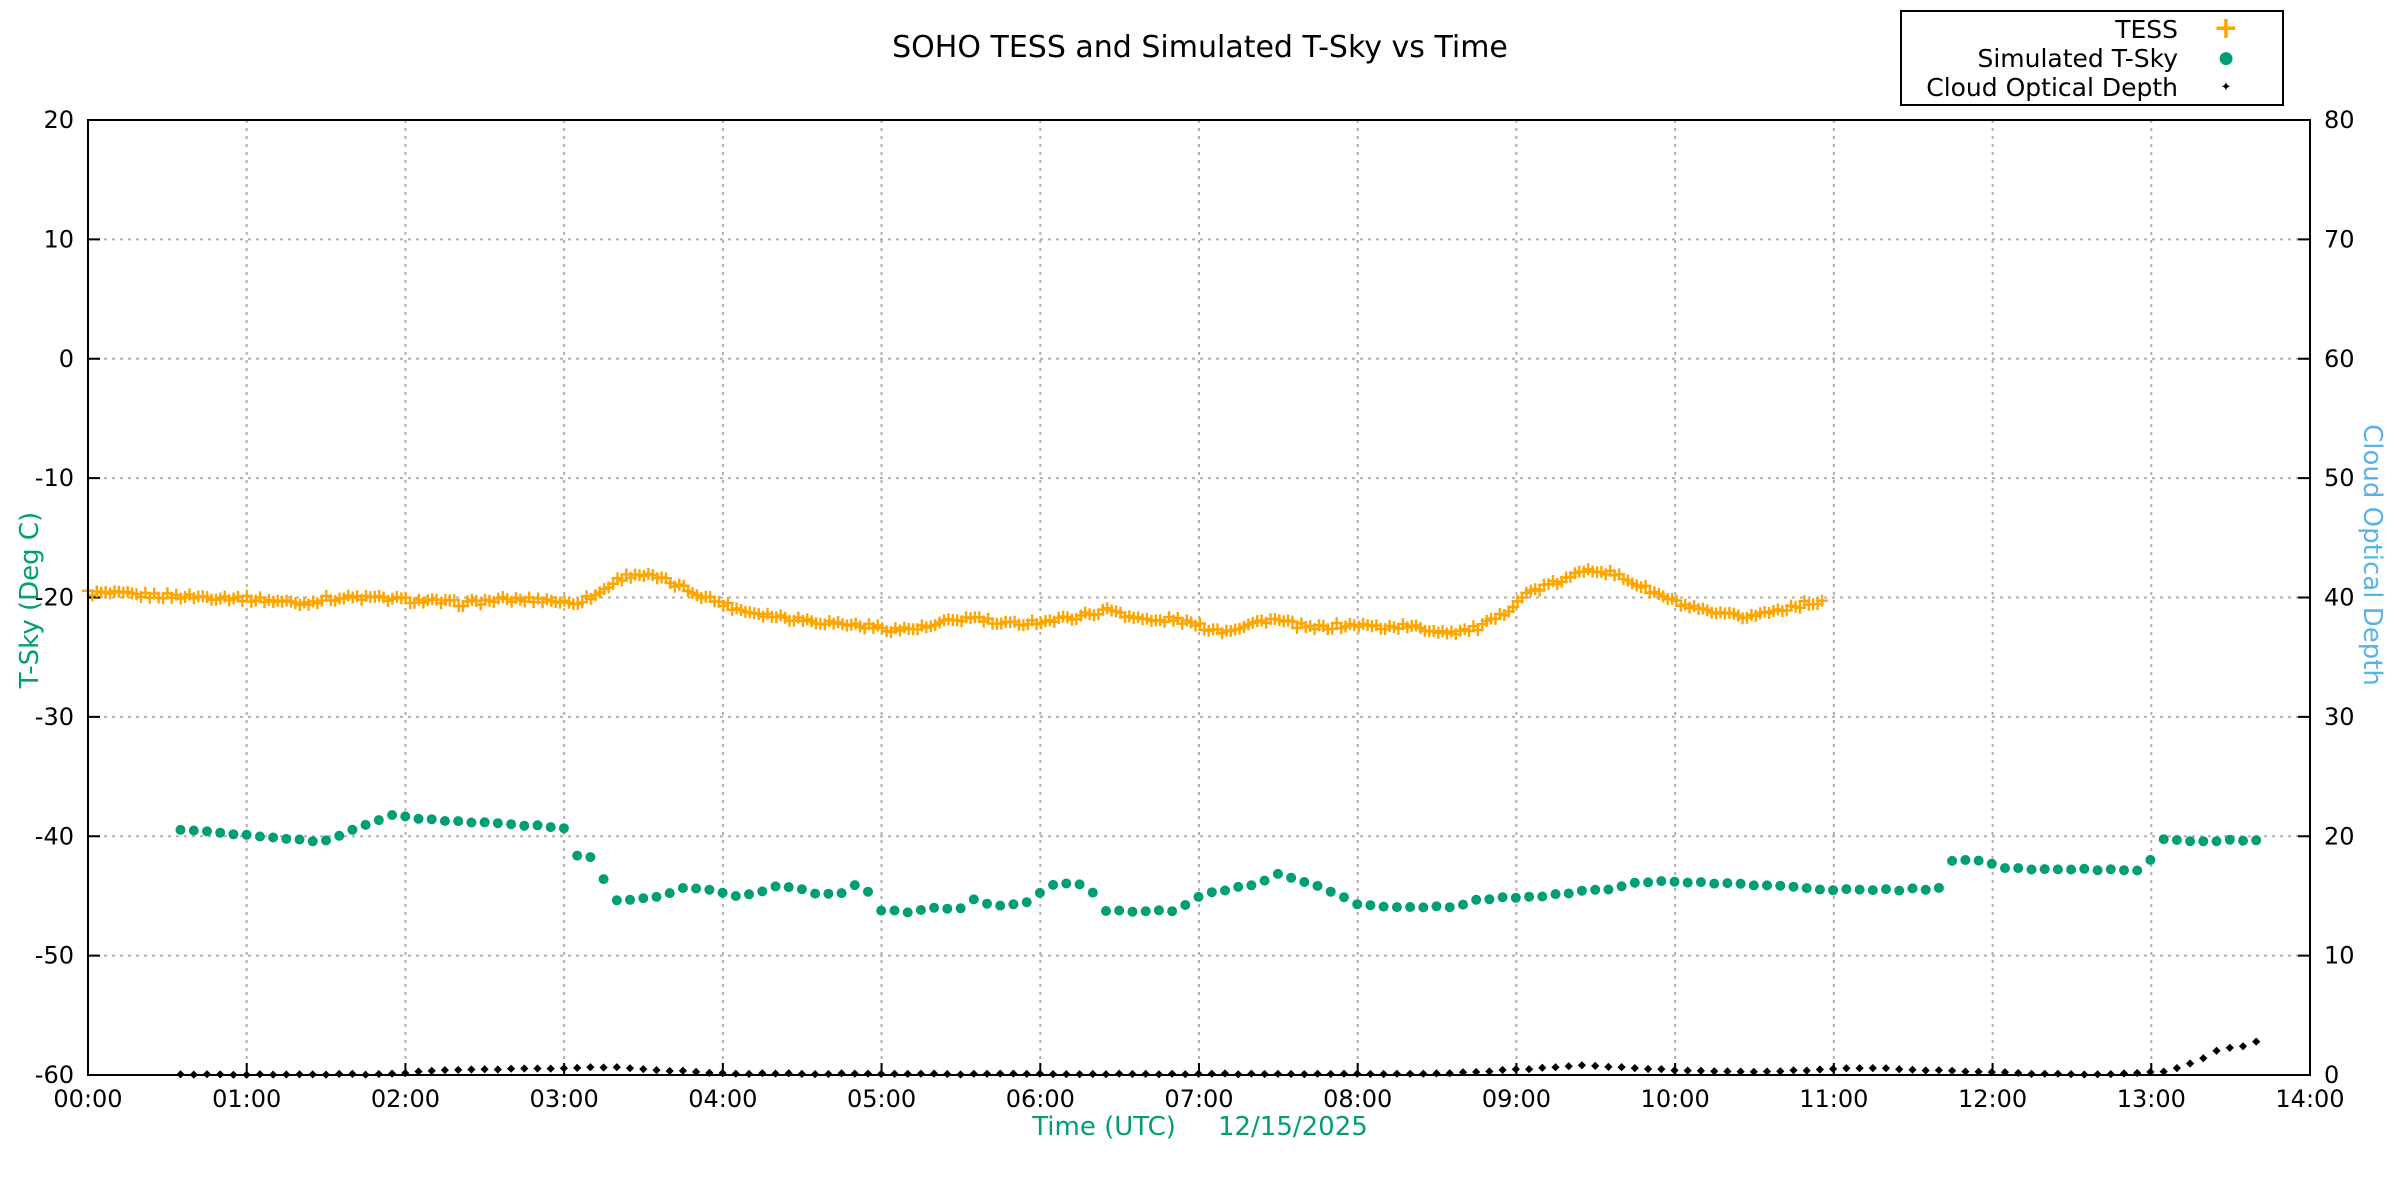 The height and width of the screenshot is (1200, 2400). I want to click on tsky-circle-icon: ●, so click(2226, 58).